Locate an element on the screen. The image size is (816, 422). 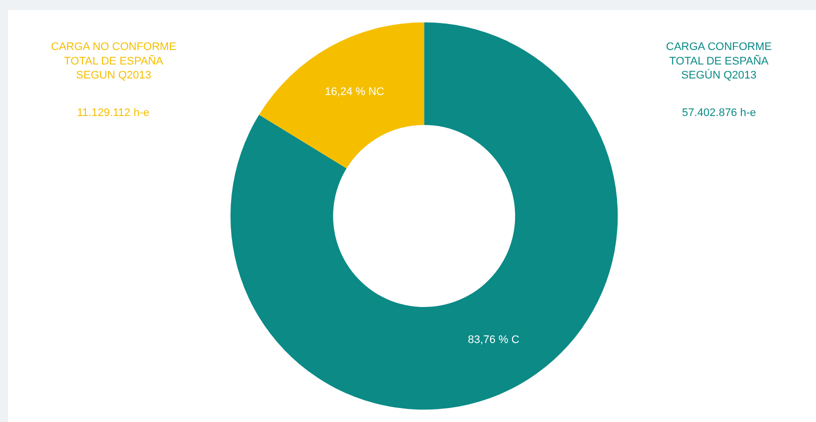
data-label: 16,24 % NC is located at coordinates (354, 92).